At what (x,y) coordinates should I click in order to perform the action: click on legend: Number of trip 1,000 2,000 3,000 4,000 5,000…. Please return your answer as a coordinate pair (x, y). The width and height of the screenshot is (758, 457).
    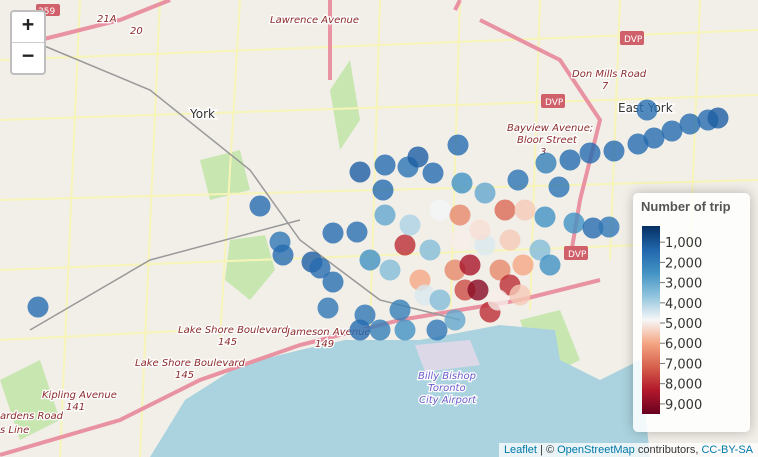
    Looking at the image, I should click on (691, 312).